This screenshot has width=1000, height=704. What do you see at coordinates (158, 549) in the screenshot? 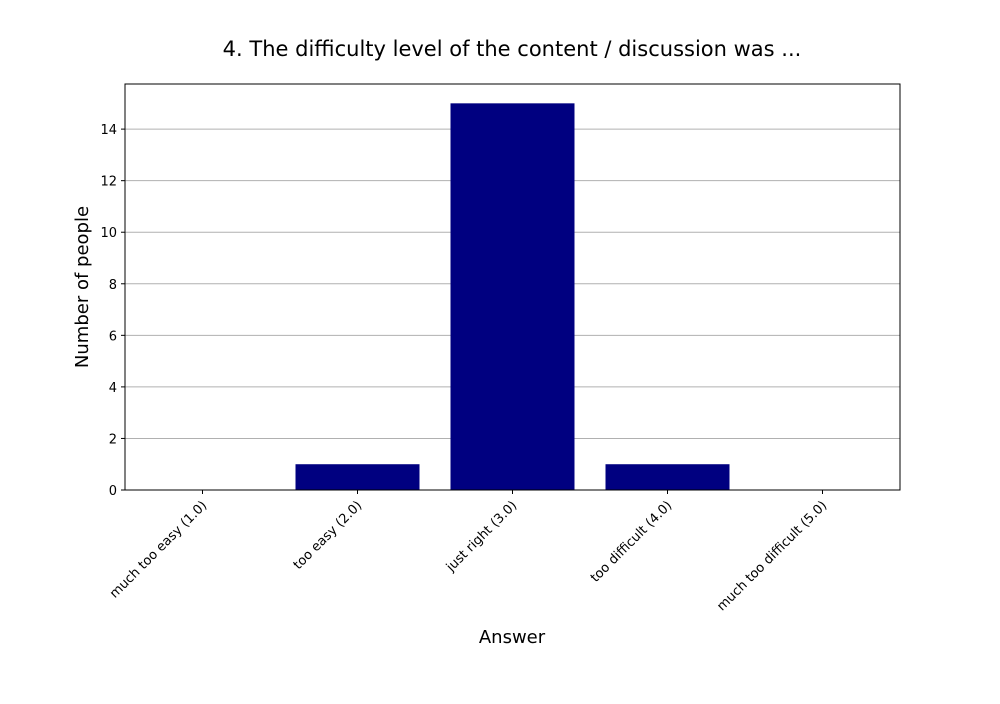
I see `x-tick-label: much too easy (1.0)` at bounding box center [158, 549].